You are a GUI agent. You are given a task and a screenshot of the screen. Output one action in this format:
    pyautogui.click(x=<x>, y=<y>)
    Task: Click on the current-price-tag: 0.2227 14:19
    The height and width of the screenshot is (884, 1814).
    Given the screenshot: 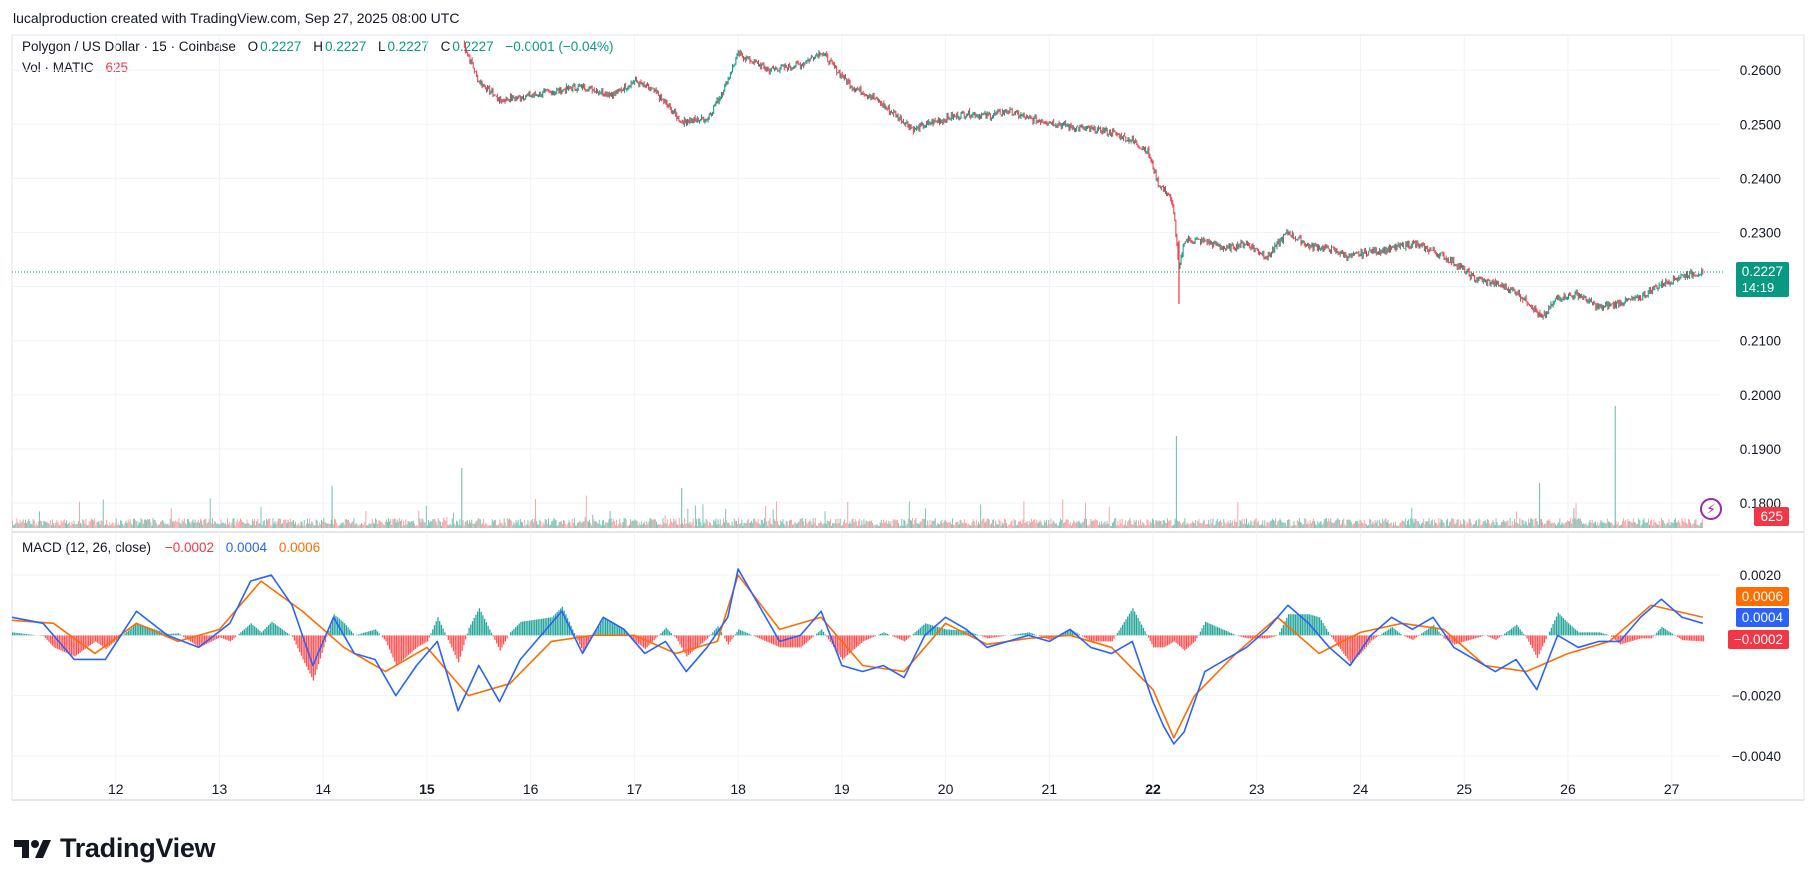 What is the action you would take?
    pyautogui.click(x=1762, y=279)
    